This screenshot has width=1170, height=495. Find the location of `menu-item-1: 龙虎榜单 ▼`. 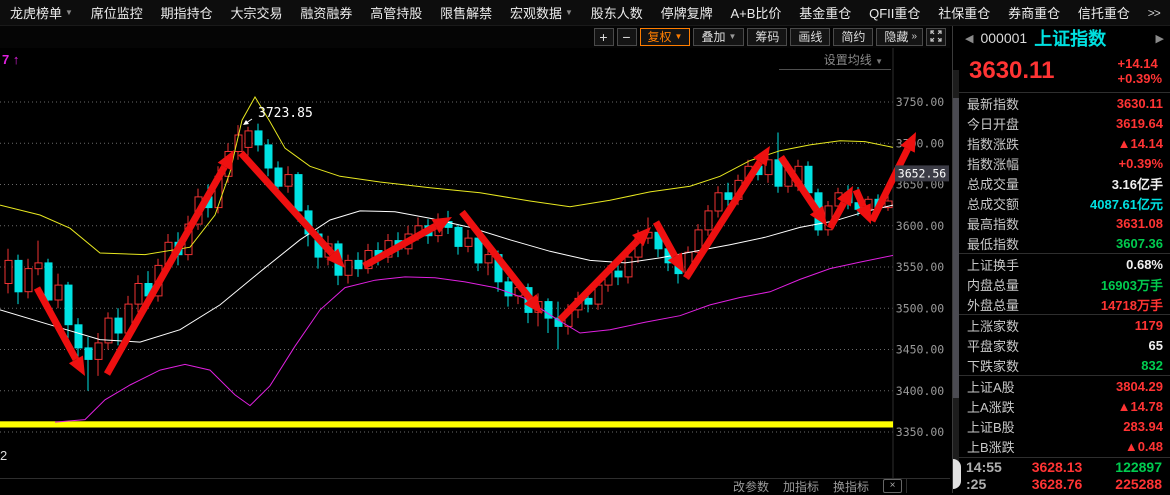

menu-item-1: 龙虎榜单 ▼ is located at coordinates (41, 12).